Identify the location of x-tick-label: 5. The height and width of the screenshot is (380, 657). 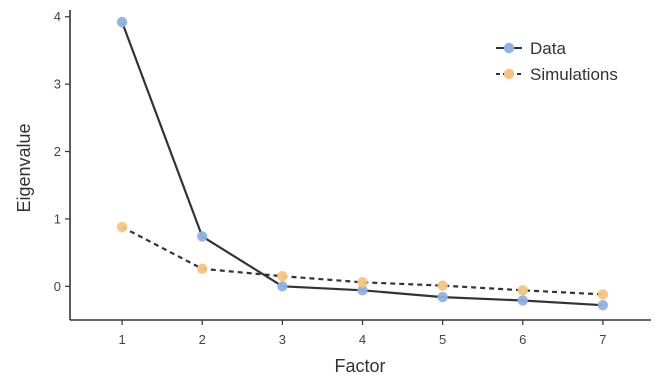
(442, 339).